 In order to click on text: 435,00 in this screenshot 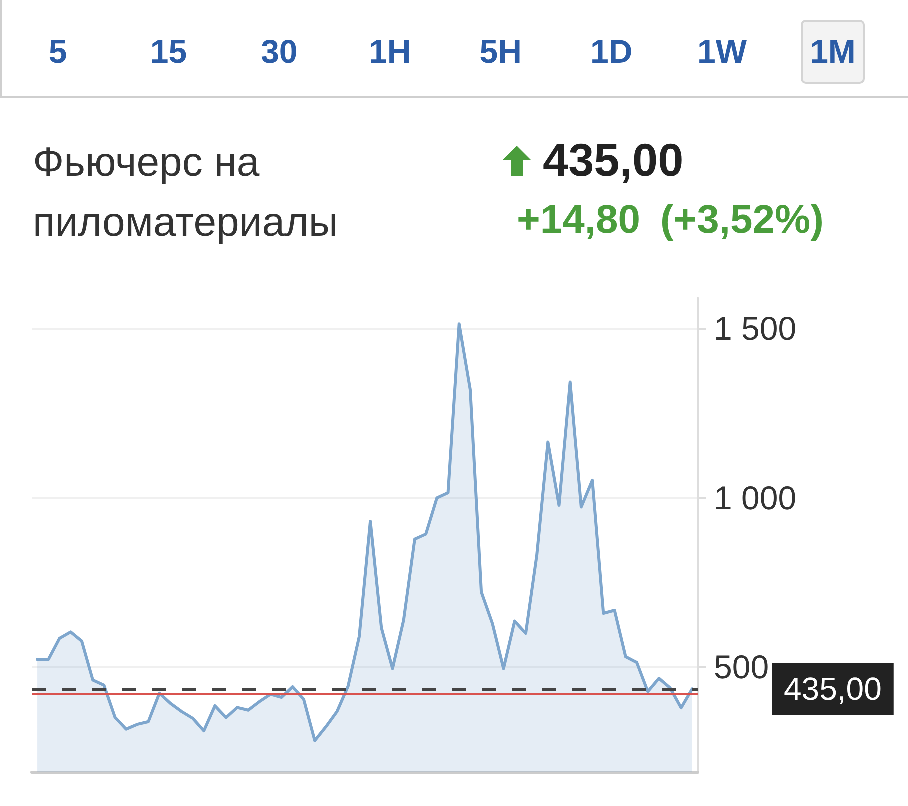, I will do `click(613, 160)`.